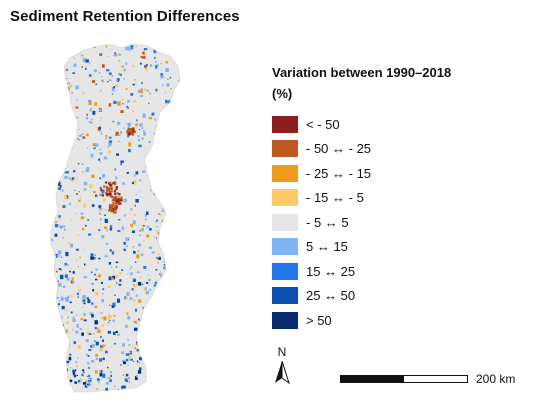 The height and width of the screenshot is (413, 550). Describe the element at coordinates (392, 198) in the screenshot. I see `legend-item: - 15 ↔ - 5` at that location.